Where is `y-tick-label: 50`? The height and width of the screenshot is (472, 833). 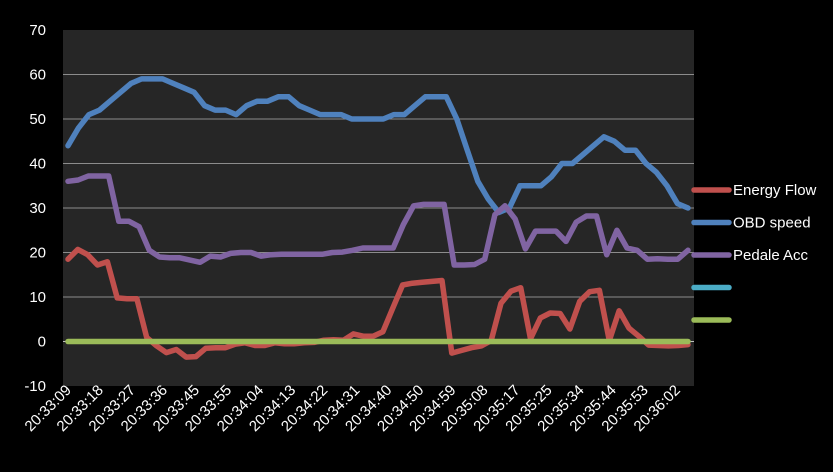
y-tick-label: 50 is located at coordinates (37, 119).